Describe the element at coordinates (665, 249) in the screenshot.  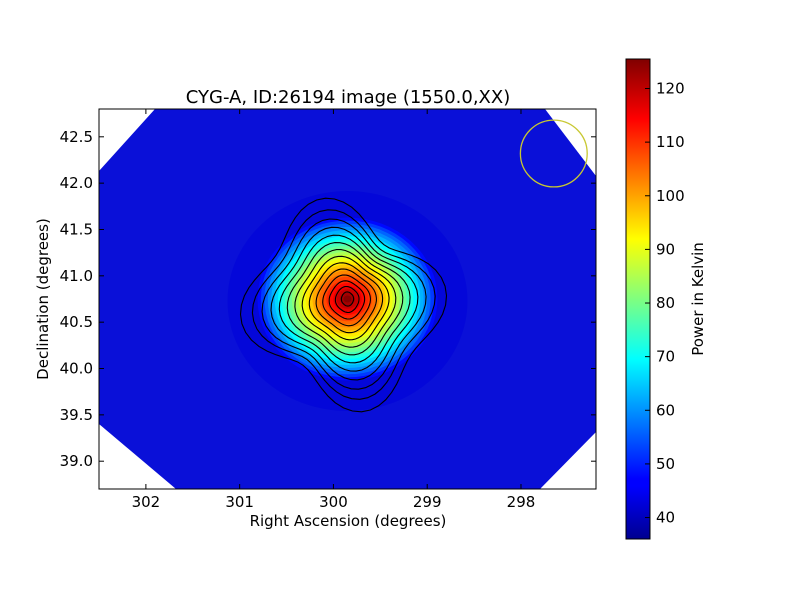
I see `colorbar-tick-label: 90` at that location.